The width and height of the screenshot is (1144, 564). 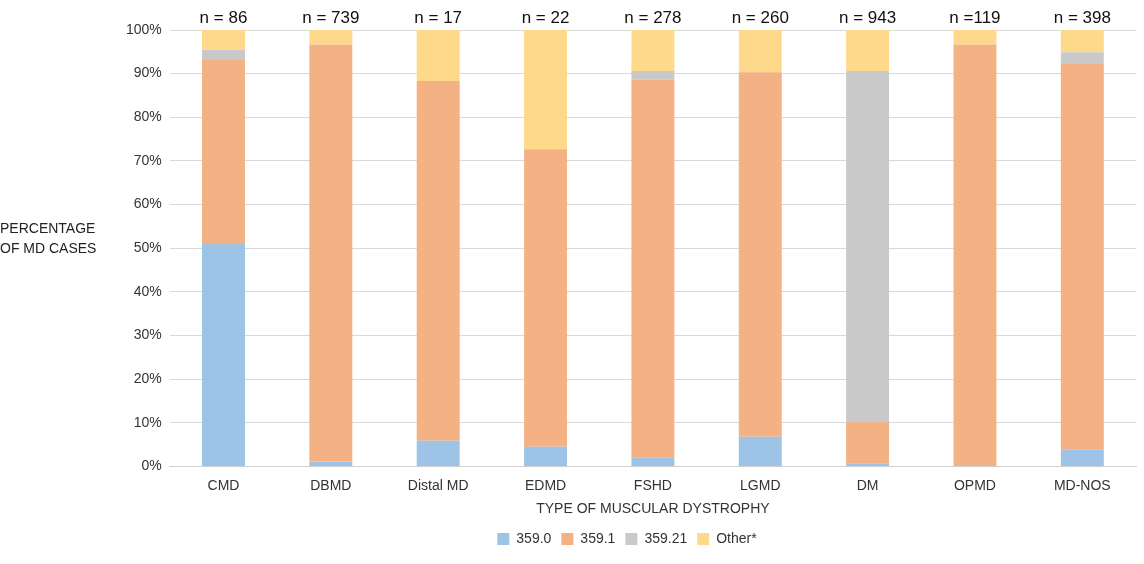 I want to click on annotation: n =119, so click(x=975, y=18).